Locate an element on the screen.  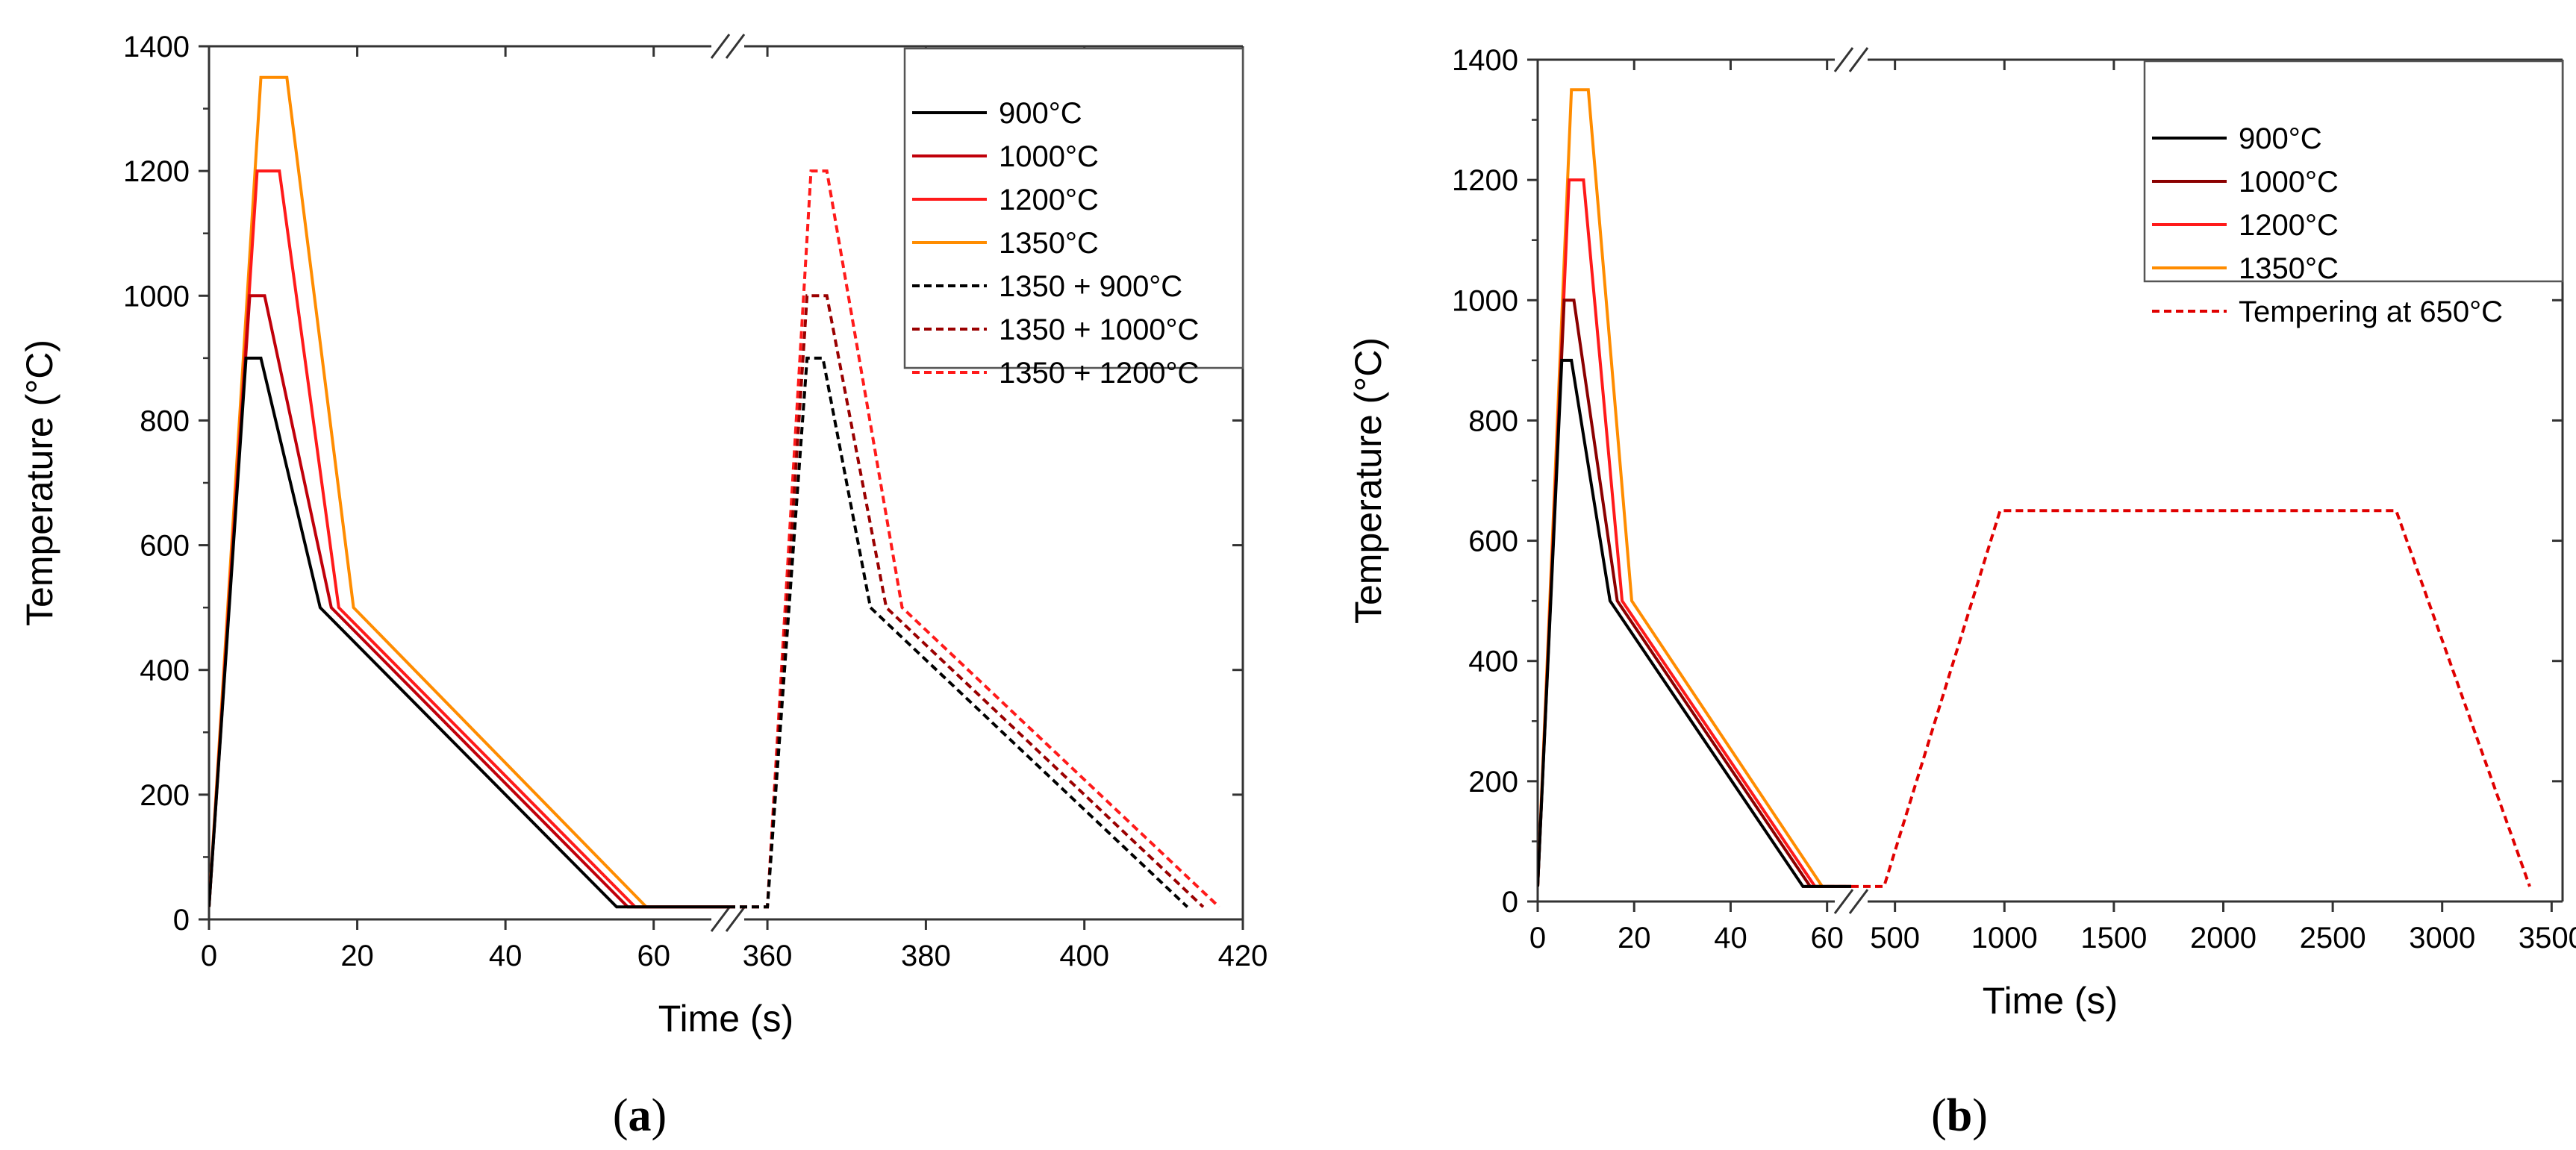
panel-caption-letter: a is located at coordinates (640, 1115).